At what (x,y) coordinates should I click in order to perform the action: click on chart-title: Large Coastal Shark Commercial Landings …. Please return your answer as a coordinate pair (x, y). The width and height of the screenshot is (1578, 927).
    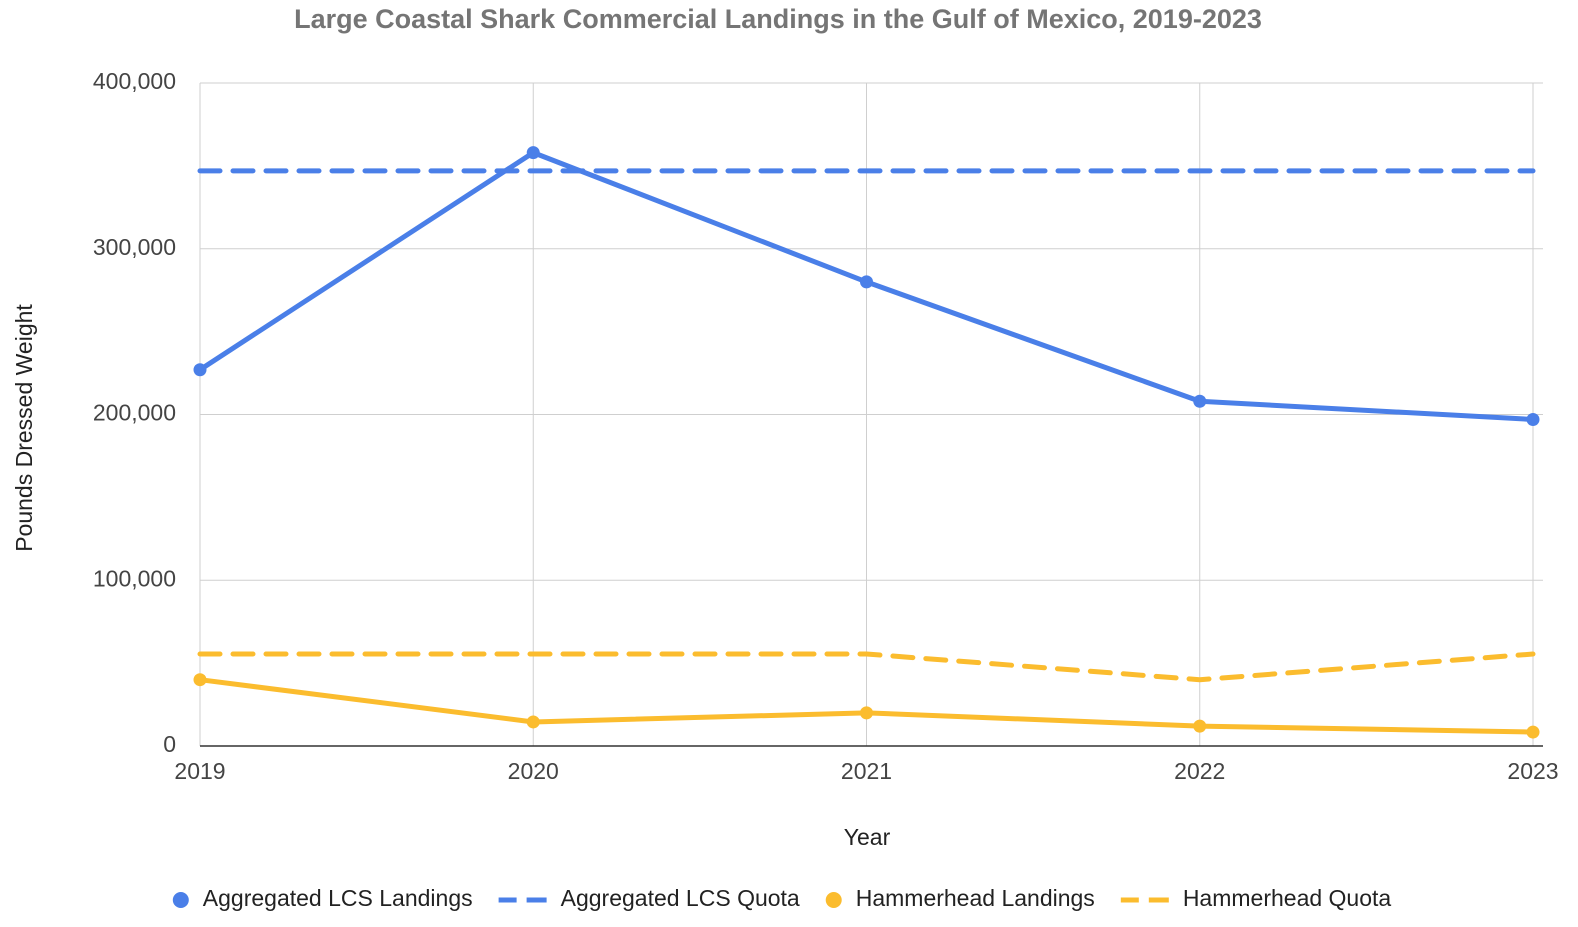
    Looking at the image, I should click on (778, 19).